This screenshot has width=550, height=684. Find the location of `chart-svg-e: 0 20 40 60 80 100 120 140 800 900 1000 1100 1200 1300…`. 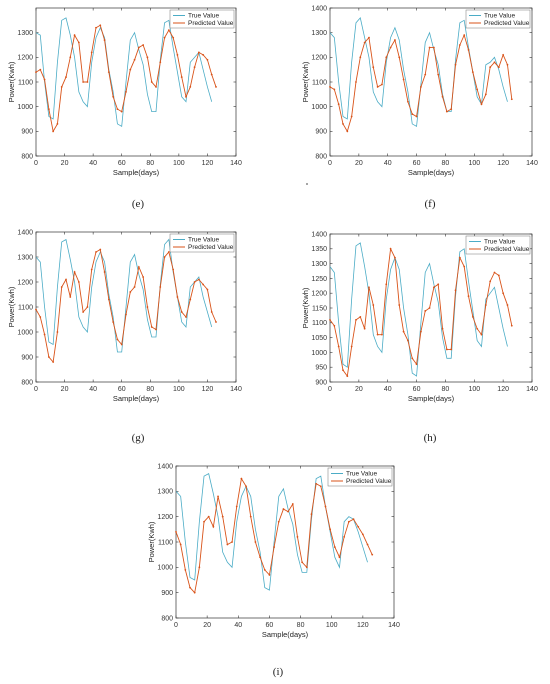

chart-svg-e: 0 20 40 60 80 100 120 140 800 900 1000 1100 1200 1300… is located at coordinates (124, 92).